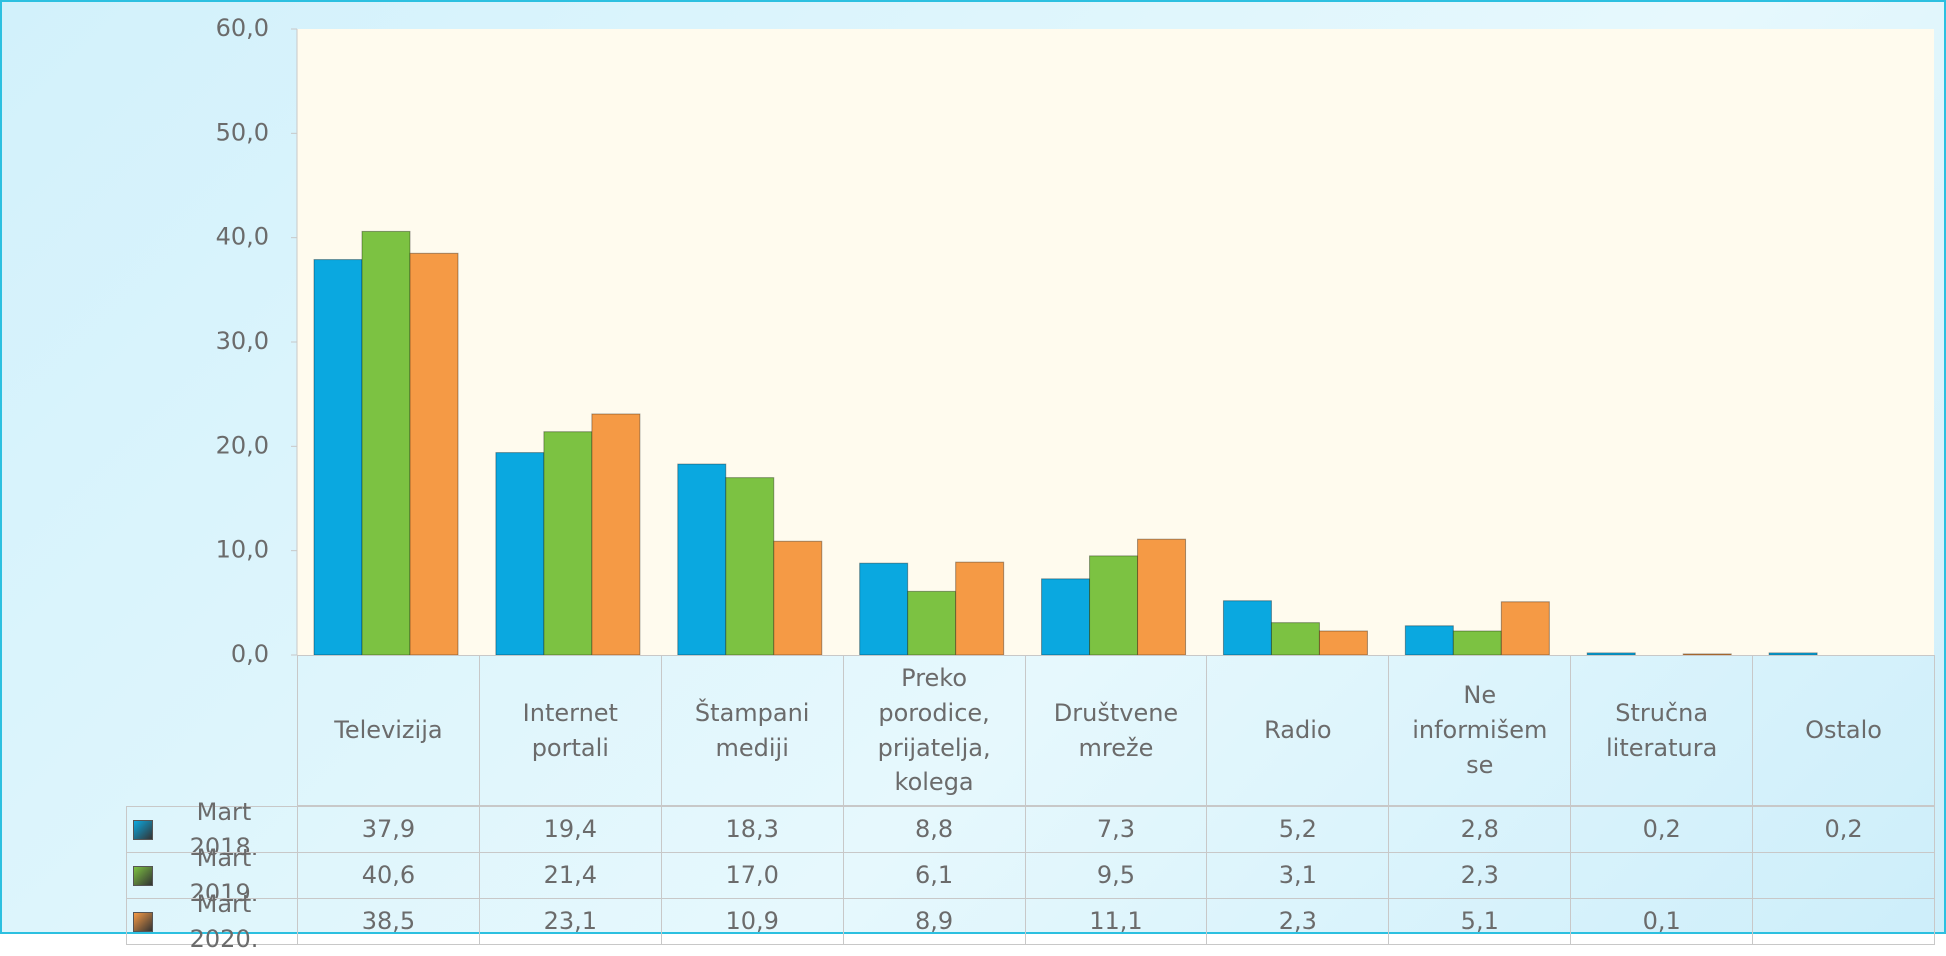 Image resolution: width=1946 pixels, height=956 pixels. Describe the element at coordinates (1480, 921) in the screenshot. I see `data-label: 5,1` at that location.